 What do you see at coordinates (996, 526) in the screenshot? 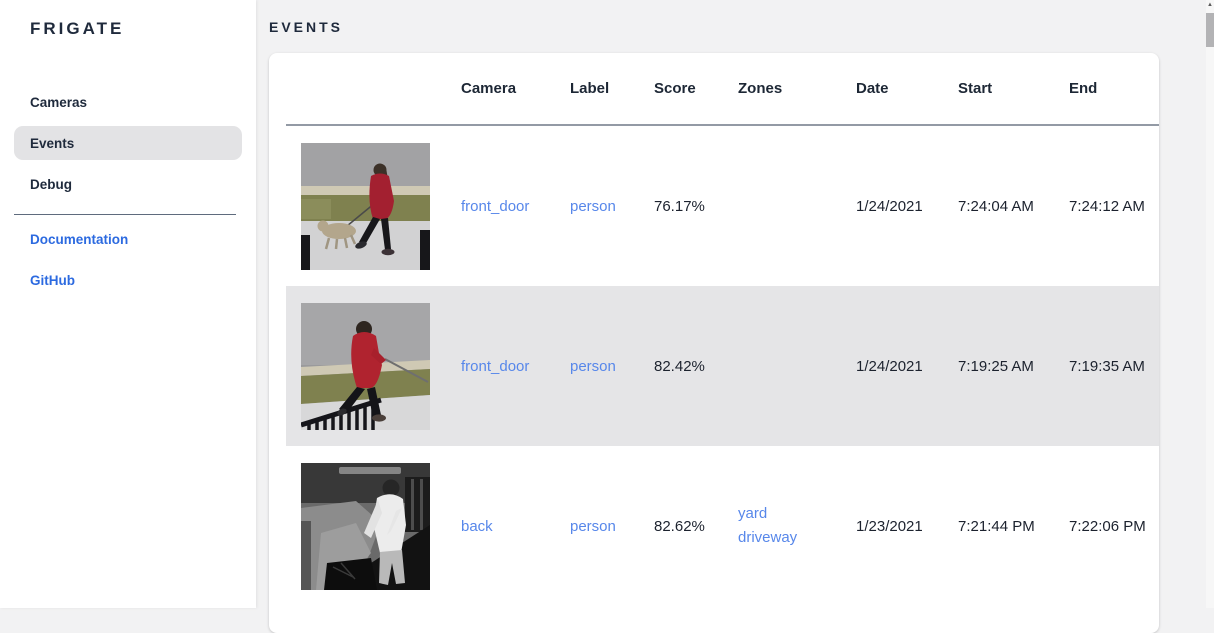
I see `start-cell: 7:21:44 PM` at bounding box center [996, 526].